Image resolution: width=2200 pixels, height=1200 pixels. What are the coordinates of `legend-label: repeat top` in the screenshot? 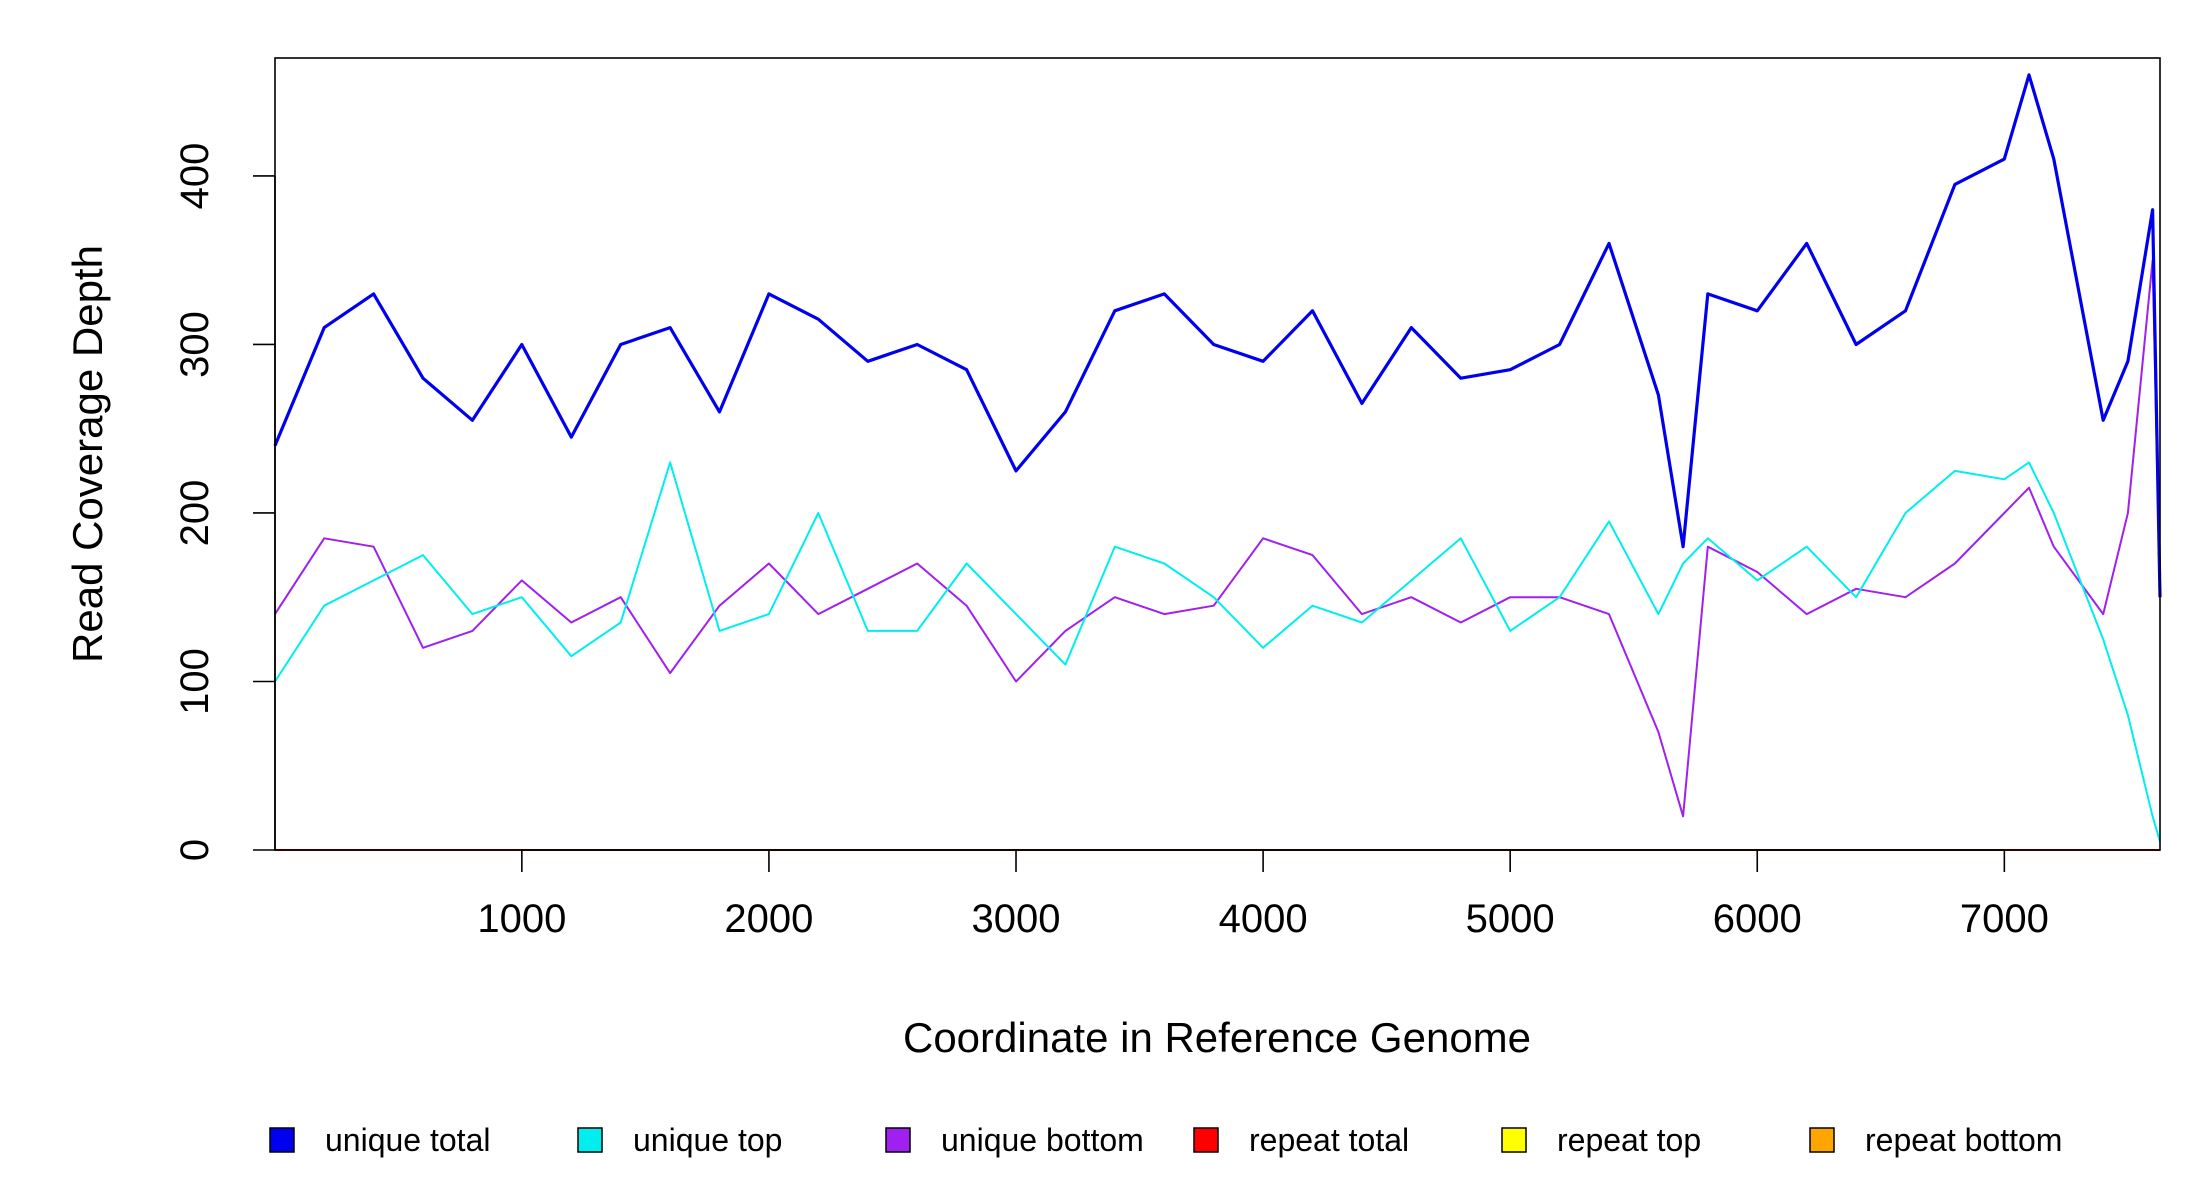 It's located at (1629, 1140).